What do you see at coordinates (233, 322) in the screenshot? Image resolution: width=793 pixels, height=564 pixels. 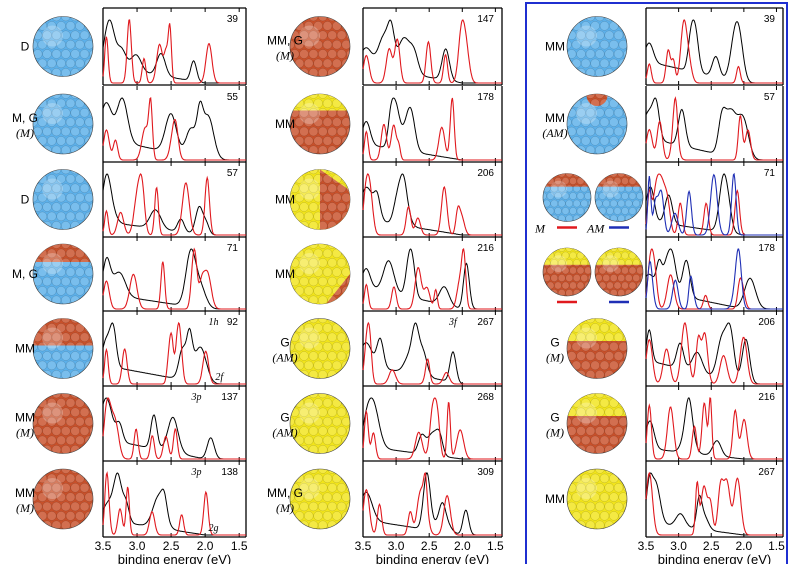 I see `cluster-size-label: 92` at bounding box center [233, 322].